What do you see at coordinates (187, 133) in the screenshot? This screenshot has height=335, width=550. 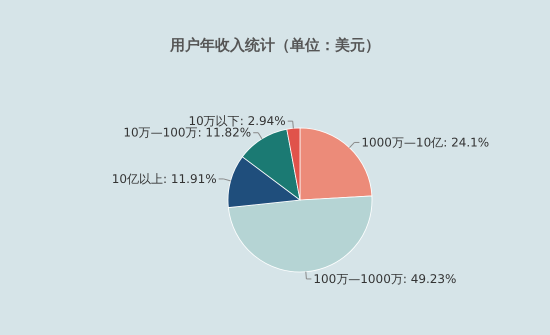 I see `slice-label: 10万—100万: 11.82%` at bounding box center [187, 133].